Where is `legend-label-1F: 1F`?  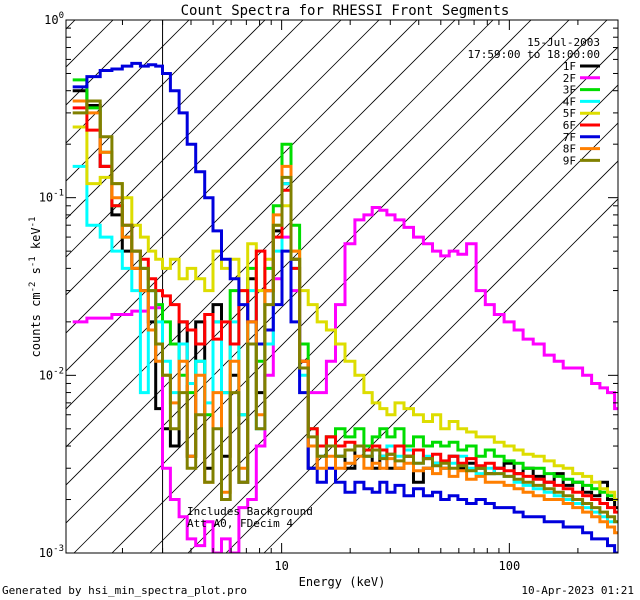 legend-label-1F: 1F is located at coordinates (569, 66).